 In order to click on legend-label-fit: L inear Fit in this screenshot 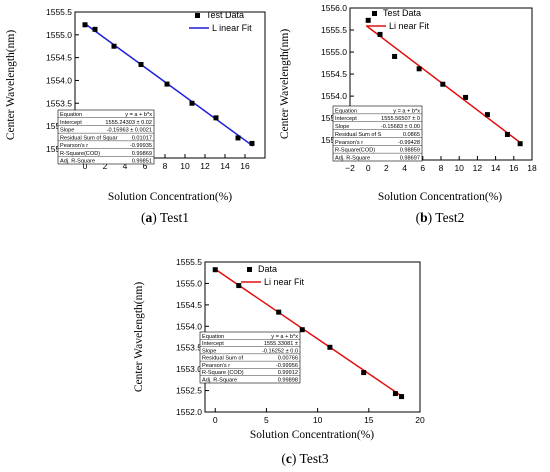, I will do `click(232, 28)`.